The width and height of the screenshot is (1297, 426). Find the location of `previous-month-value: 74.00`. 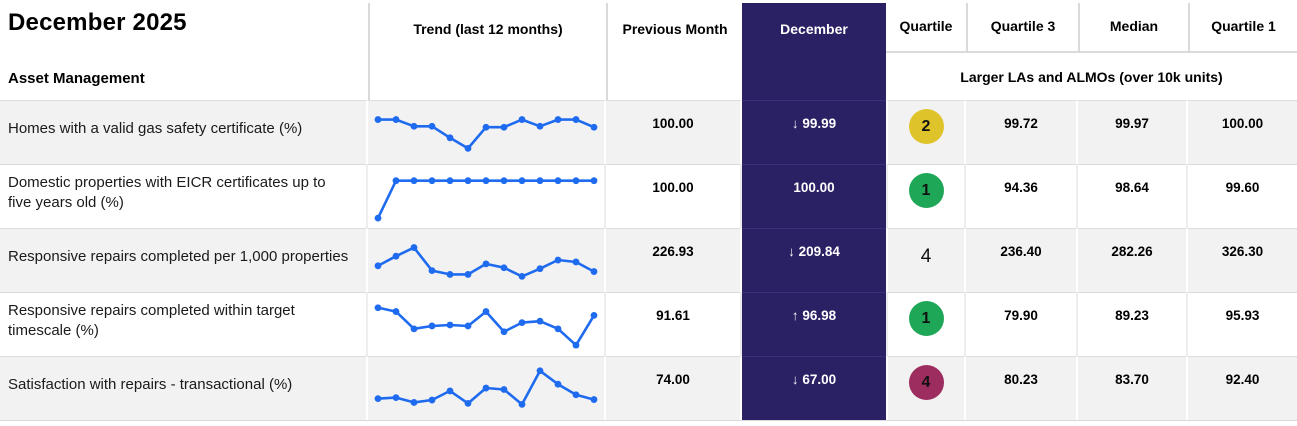

previous-month-value: 74.00 is located at coordinates (674, 388).